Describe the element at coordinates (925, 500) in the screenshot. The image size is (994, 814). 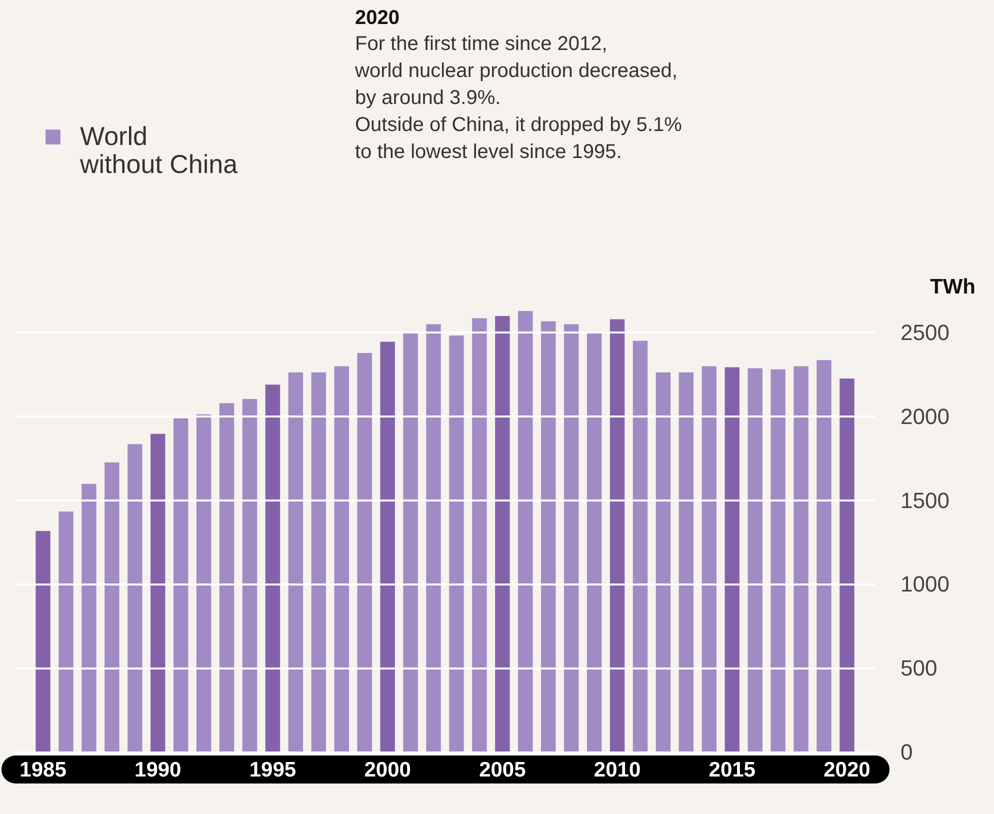
I see `y-tick-label: 1500` at that location.